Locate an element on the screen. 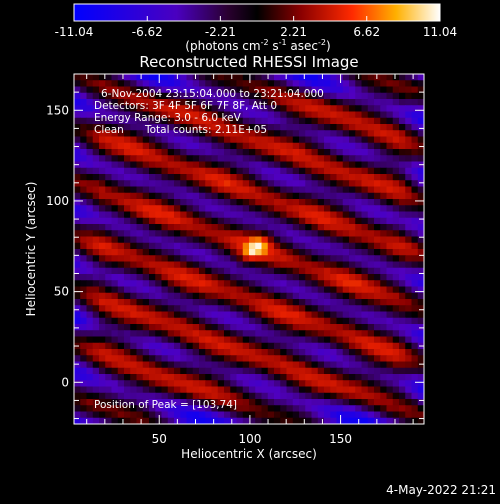 This screenshot has height=504, width=500. annotation-peak: Position of Peak = [103,74] is located at coordinates (165, 405).